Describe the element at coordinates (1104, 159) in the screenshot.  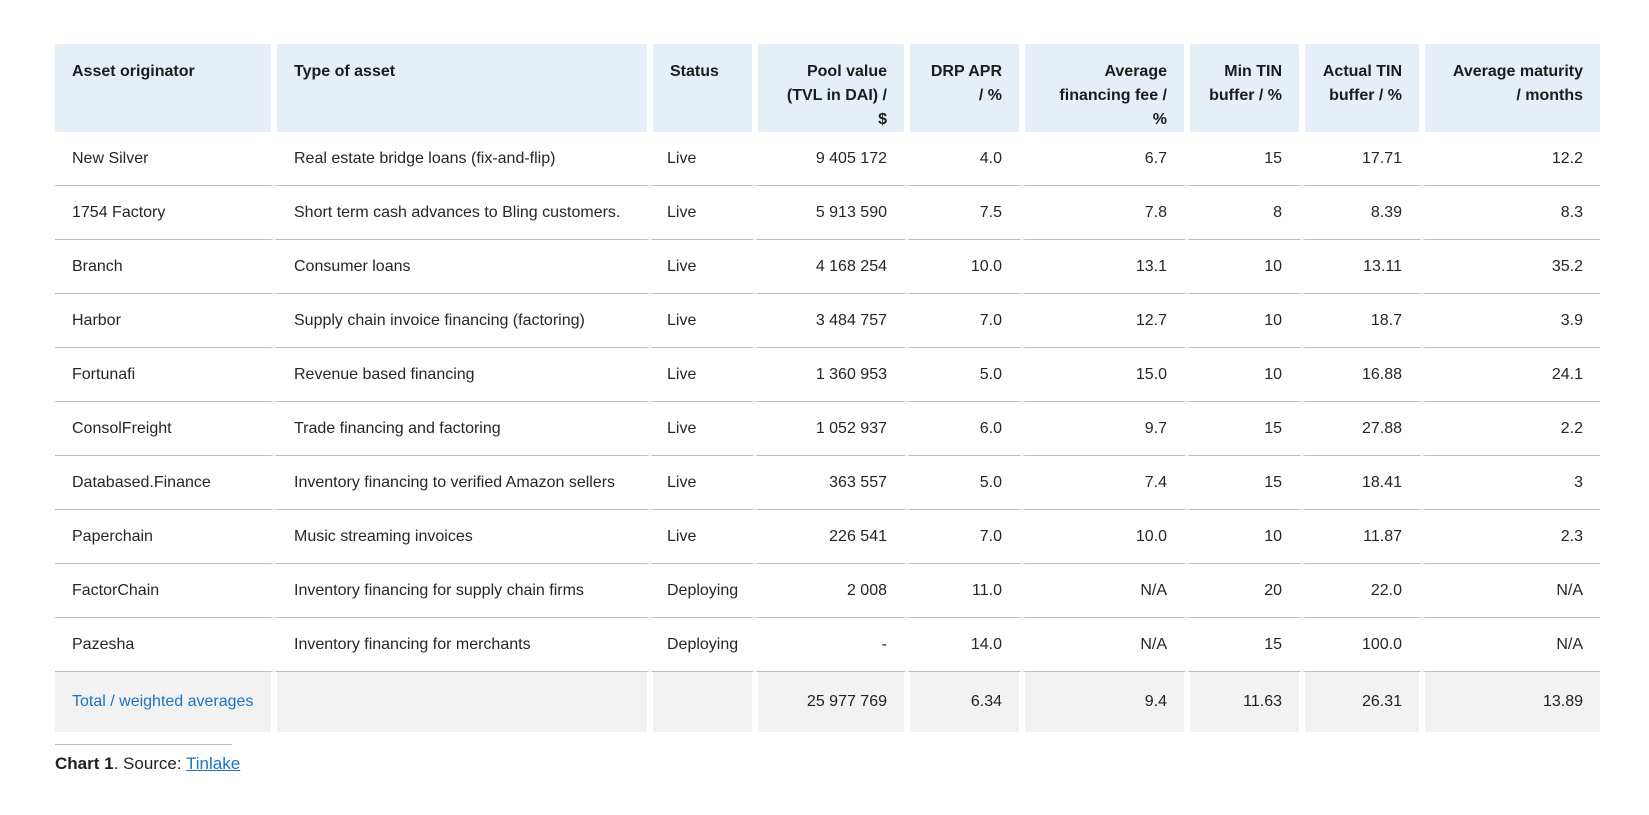
I see `cell-average-financing-fee: 6.7` at that location.